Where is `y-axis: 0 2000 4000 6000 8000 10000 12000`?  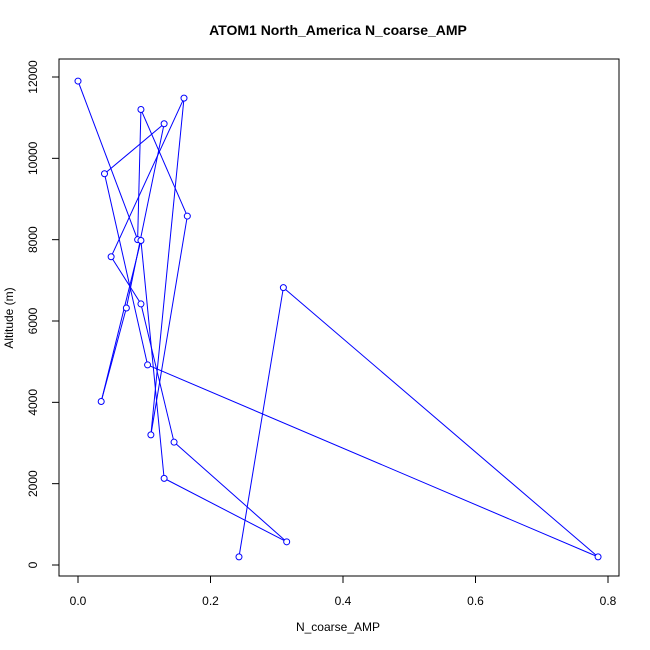 y-axis: 0 2000 4000 6000 8000 10000 12000 is located at coordinates (43, 314).